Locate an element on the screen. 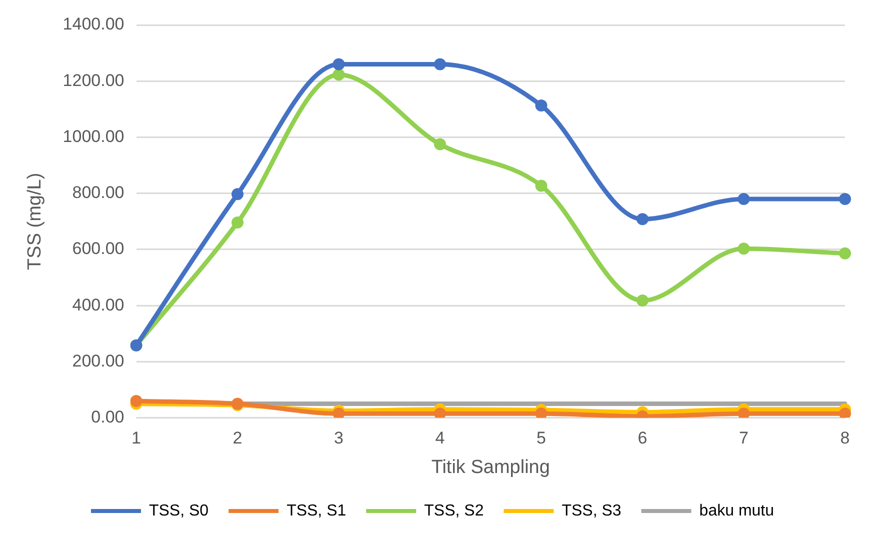  x-tick-label: 8 is located at coordinates (845, 438).